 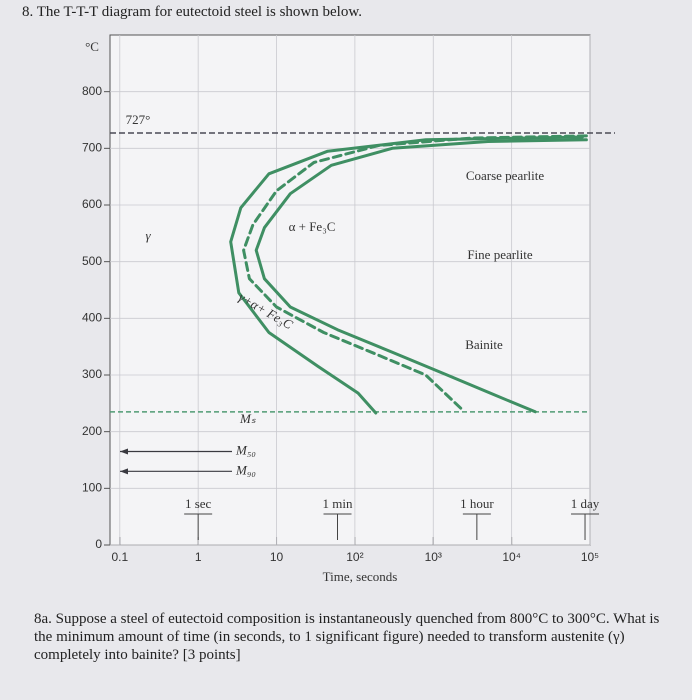 What do you see at coordinates (198, 557) in the screenshot?
I see `x-tick-label: 1` at bounding box center [198, 557].